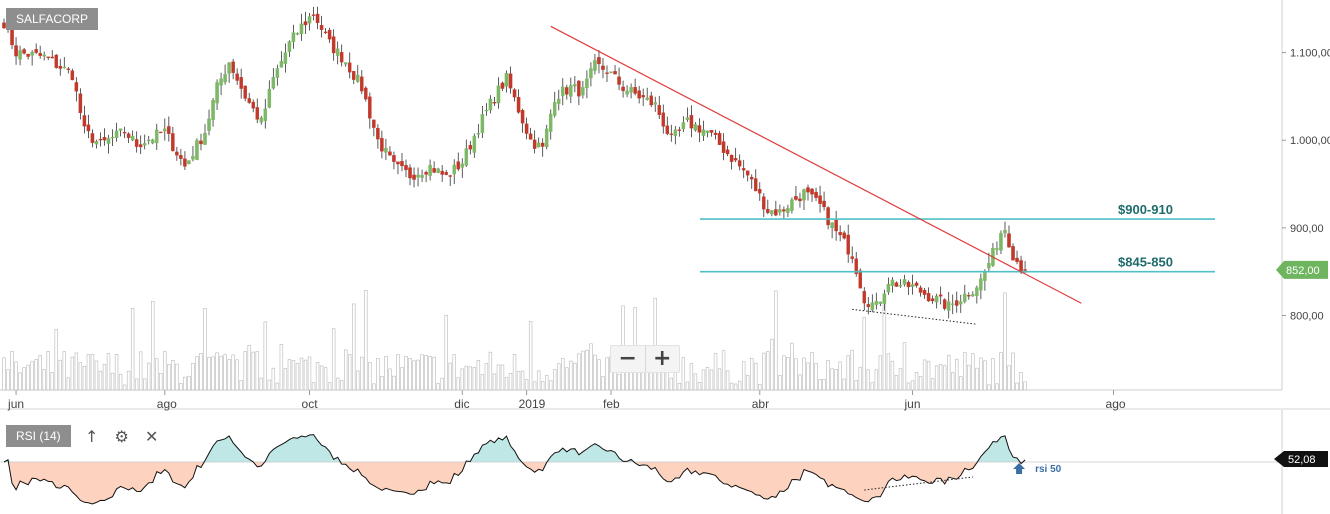 Image resolution: width=1330 pixels, height=514 pixels. What do you see at coordinates (1048, 469) in the screenshot?
I see `rsi-50-label: rsi 50` at bounding box center [1048, 469].